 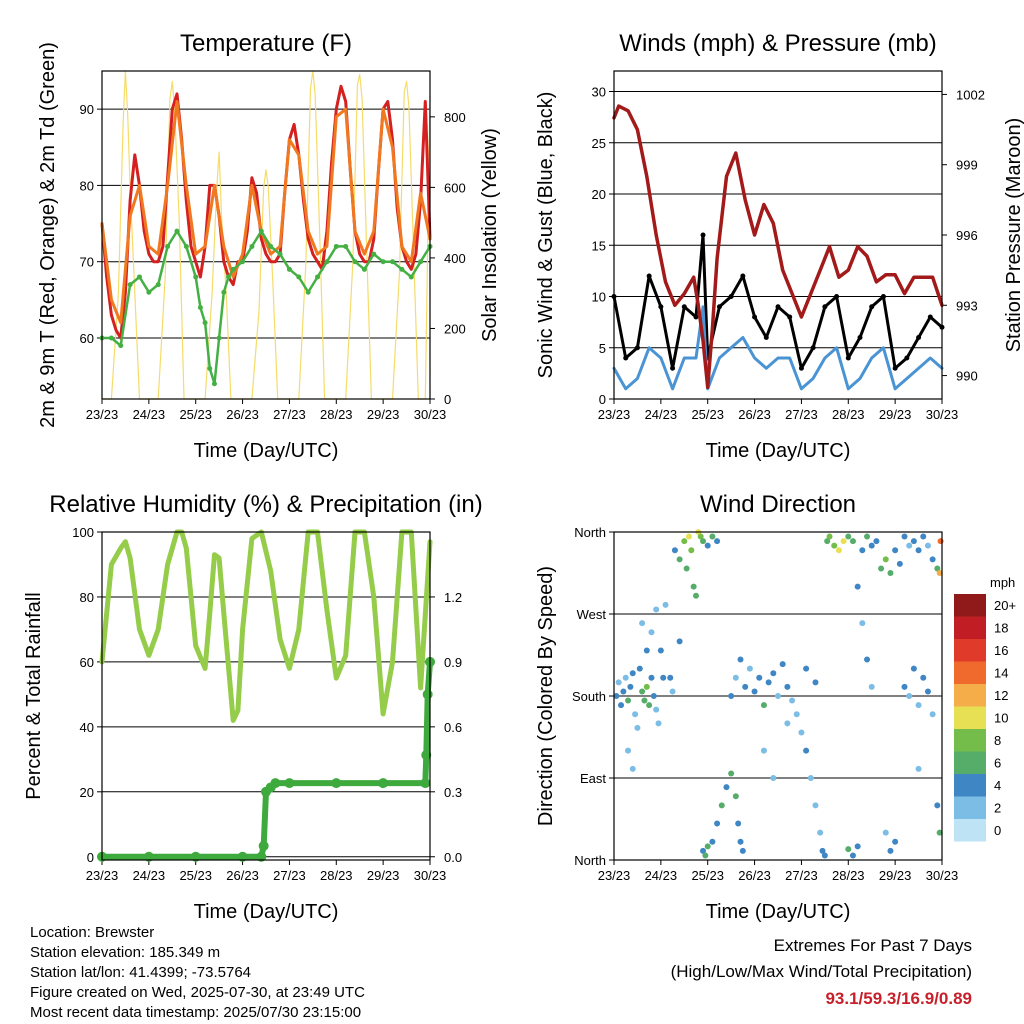 I want to click on panel-title: Wind Direction, so click(x=778, y=504).